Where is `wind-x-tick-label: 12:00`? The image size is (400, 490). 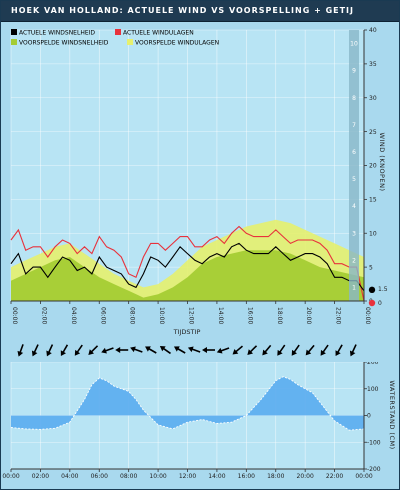 wind-x-tick-label: 12:00 is located at coordinates (191, 315).